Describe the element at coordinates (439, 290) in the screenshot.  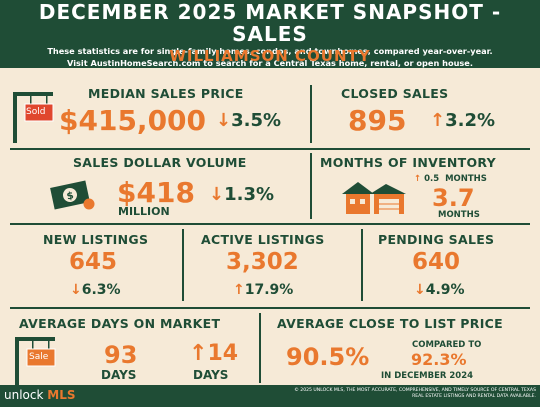
I see `pending-sales-change: ↓4.9%` at that location.